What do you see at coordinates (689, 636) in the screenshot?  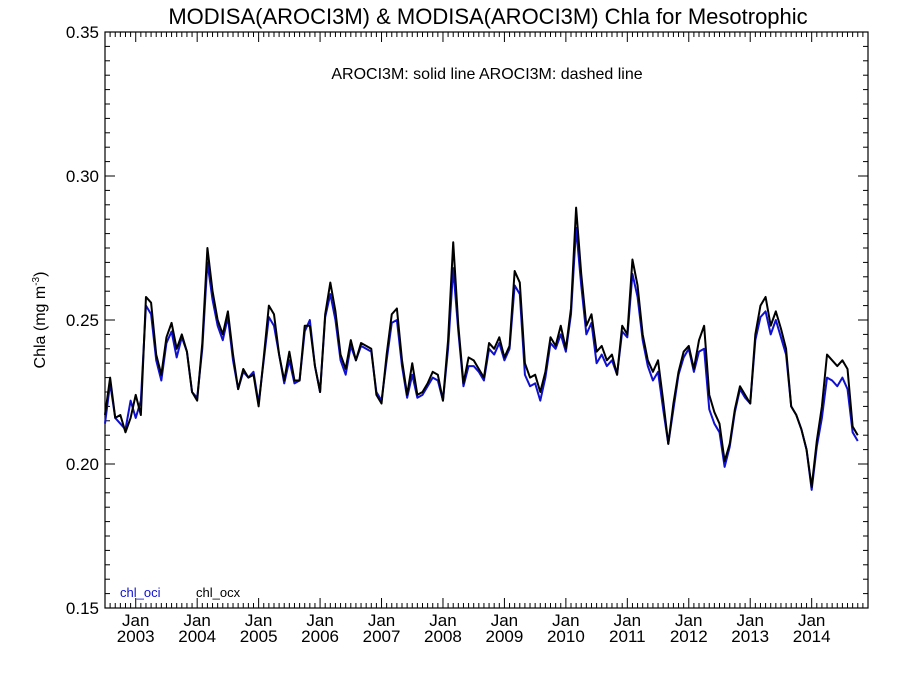 I see `x-tick-year-label: 2012` at bounding box center [689, 636].